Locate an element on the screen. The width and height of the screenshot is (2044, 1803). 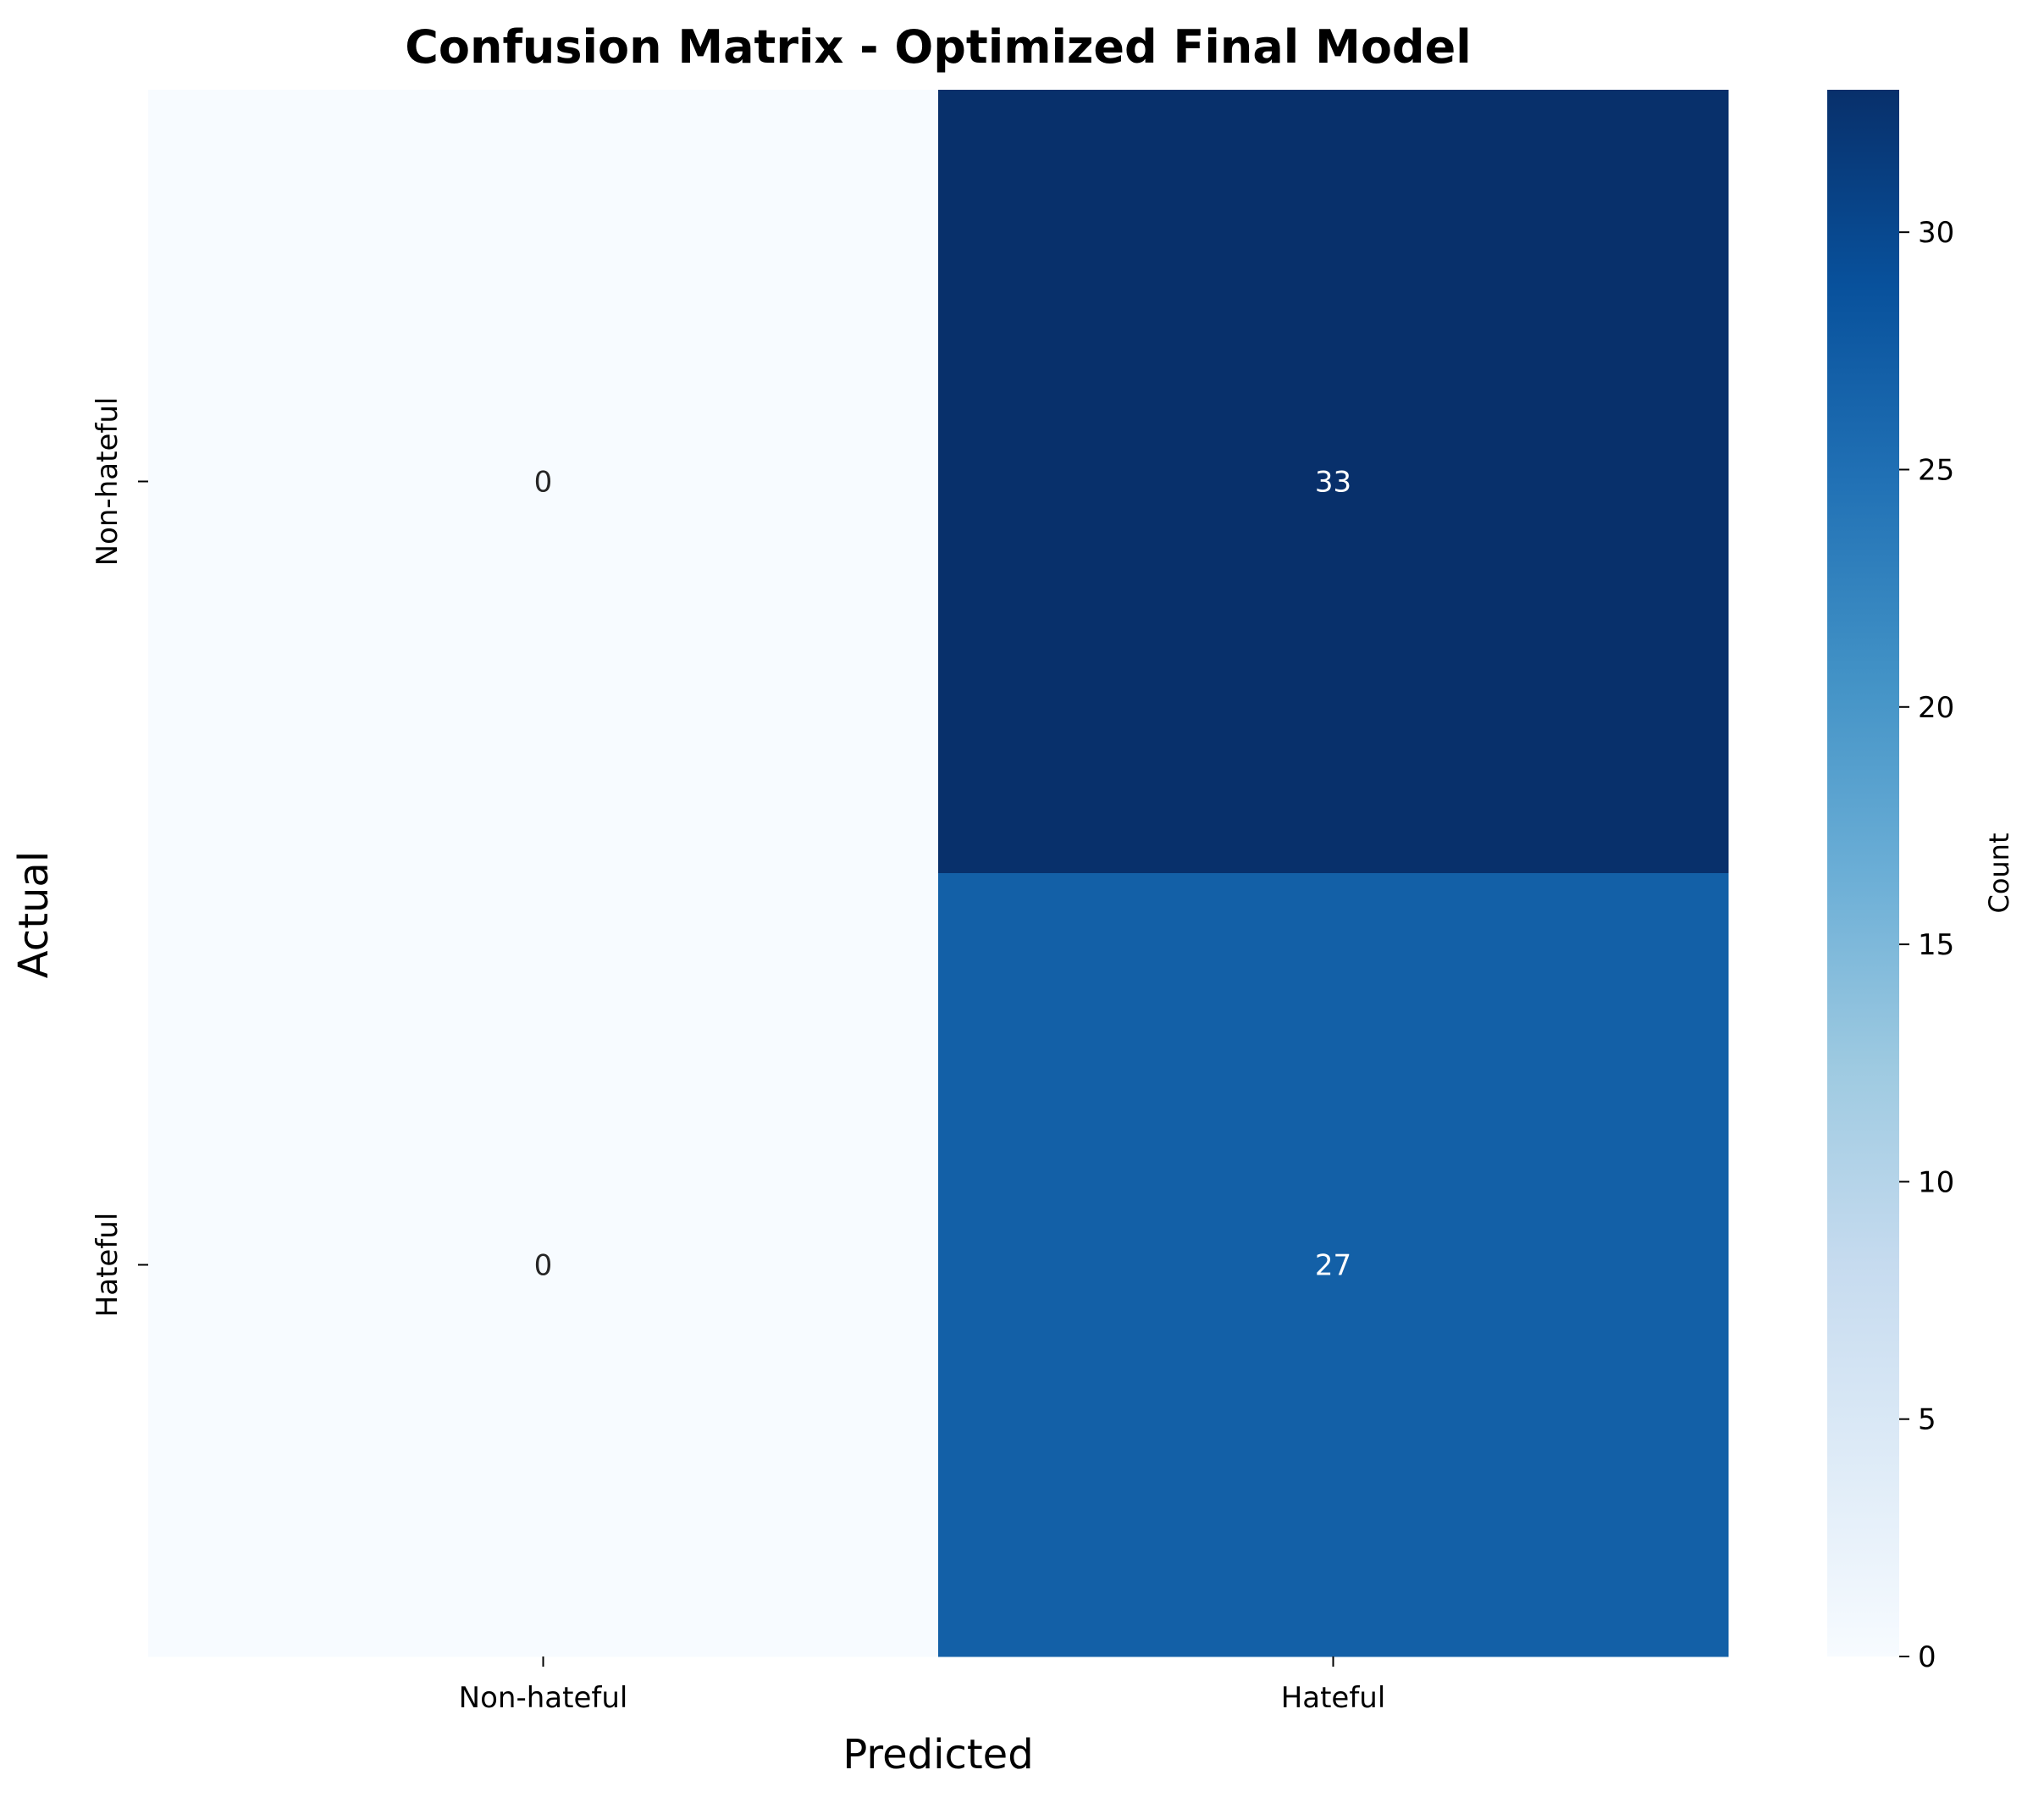
colorbar-label: Count is located at coordinates (1999, 872).